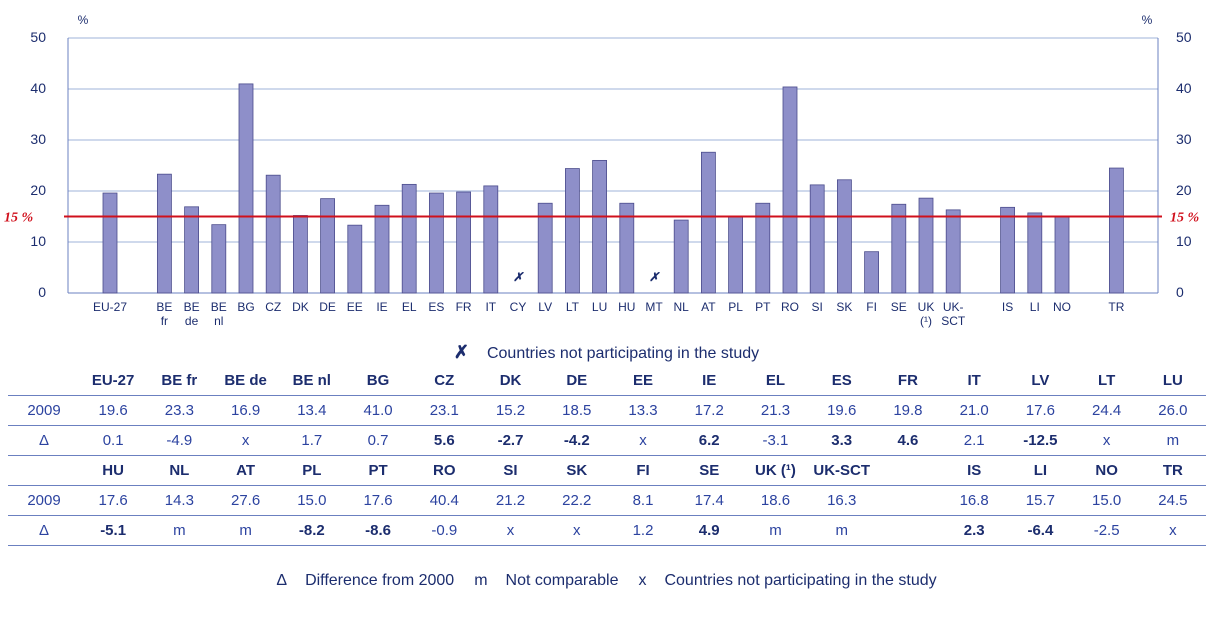 This screenshot has width=1213, height=626. I want to click on table-cell: -4.9, so click(179, 440).